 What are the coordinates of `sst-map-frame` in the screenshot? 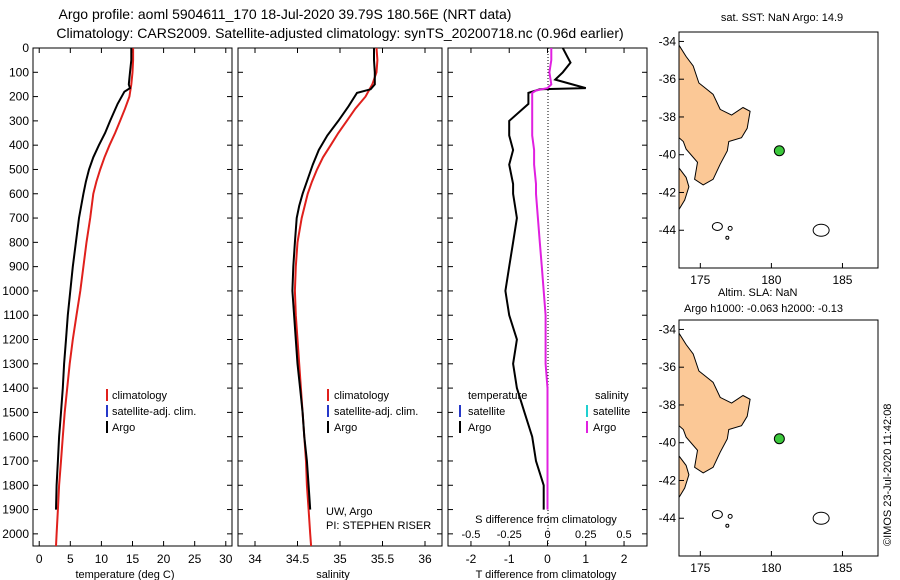 It's located at (778, 150).